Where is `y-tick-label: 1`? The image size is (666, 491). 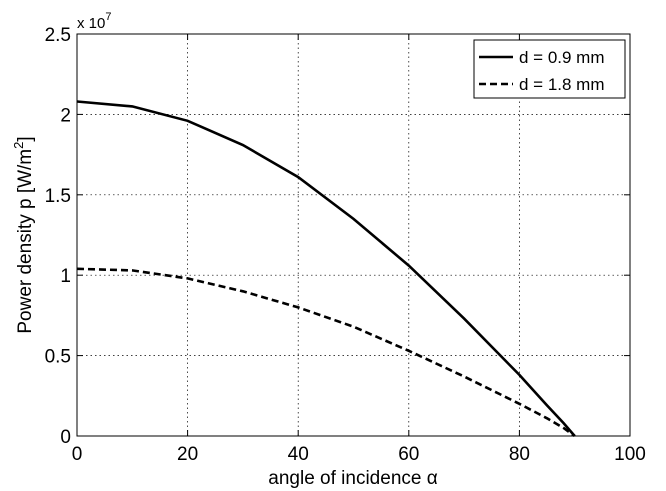
y-tick-label: 1 is located at coordinates (65, 276).